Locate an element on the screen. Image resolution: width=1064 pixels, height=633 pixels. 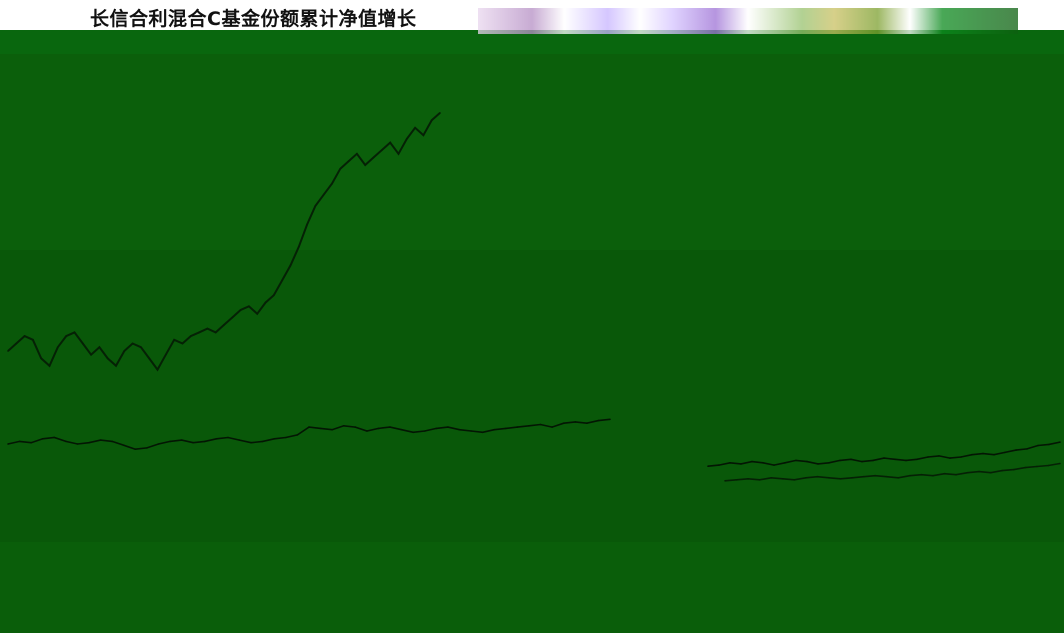
chart-top-band is located at coordinates (532, 42).